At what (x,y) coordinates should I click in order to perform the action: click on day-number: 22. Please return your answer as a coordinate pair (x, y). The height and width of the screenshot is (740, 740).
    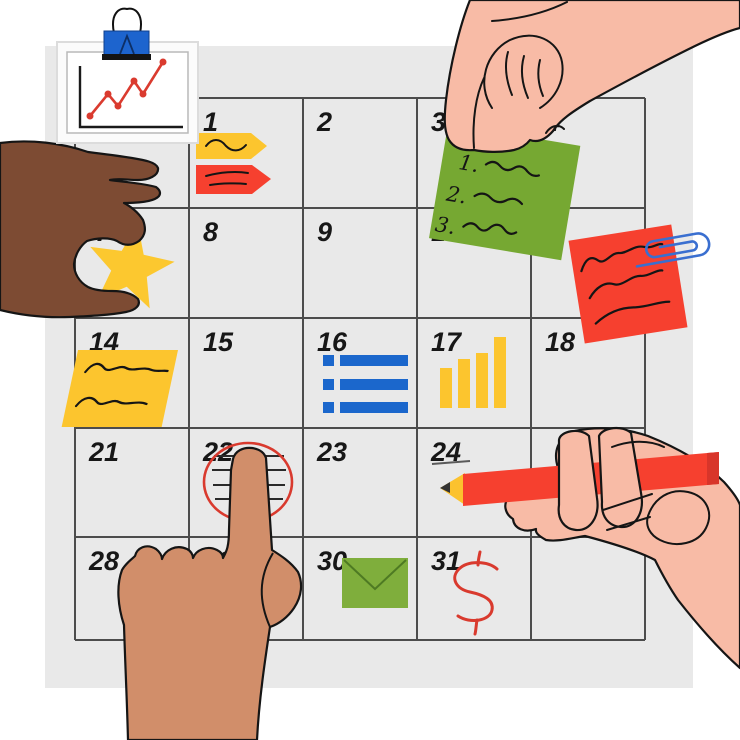
    Looking at the image, I should click on (217, 452).